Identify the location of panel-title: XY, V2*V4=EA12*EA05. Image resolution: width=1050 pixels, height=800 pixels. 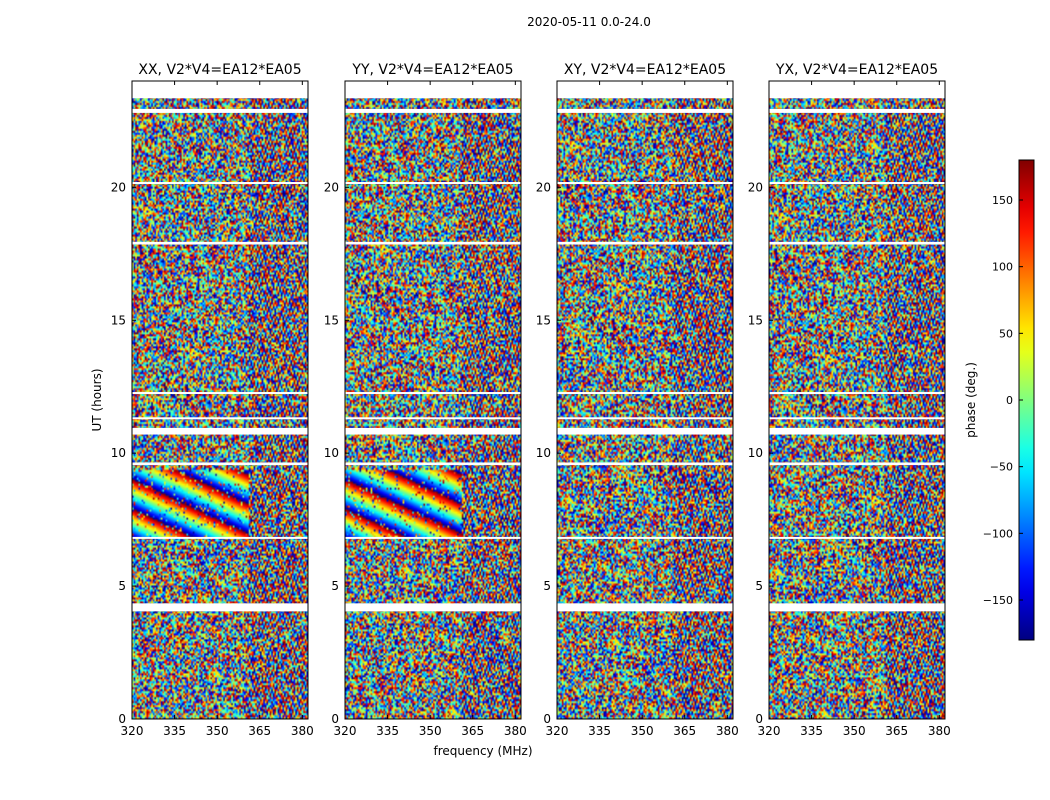
(645, 70).